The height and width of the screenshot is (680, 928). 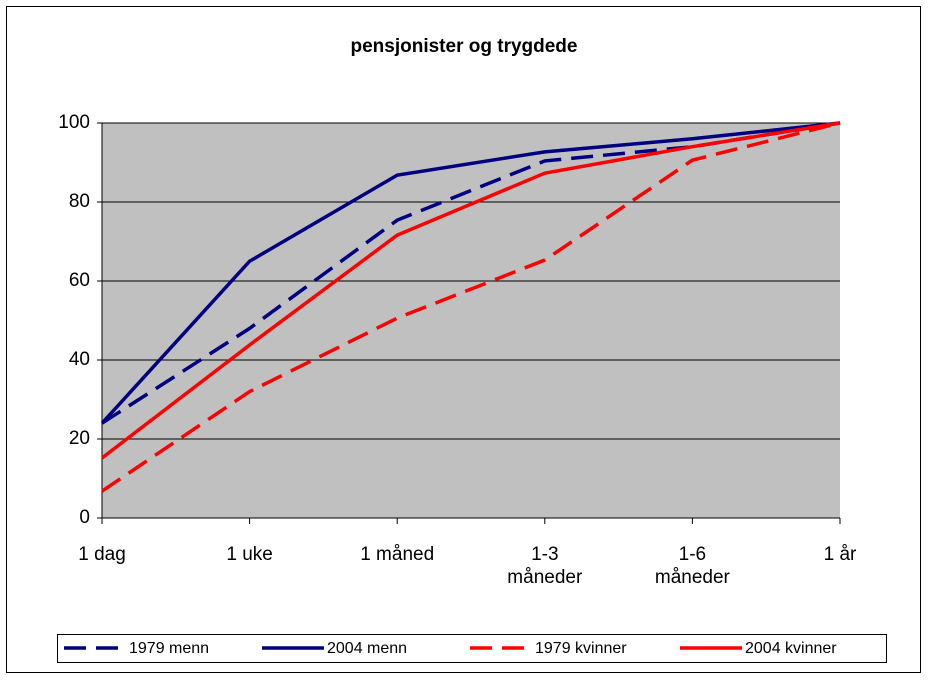 What do you see at coordinates (397, 554) in the screenshot?
I see `x-tick-label: 1 måned` at bounding box center [397, 554].